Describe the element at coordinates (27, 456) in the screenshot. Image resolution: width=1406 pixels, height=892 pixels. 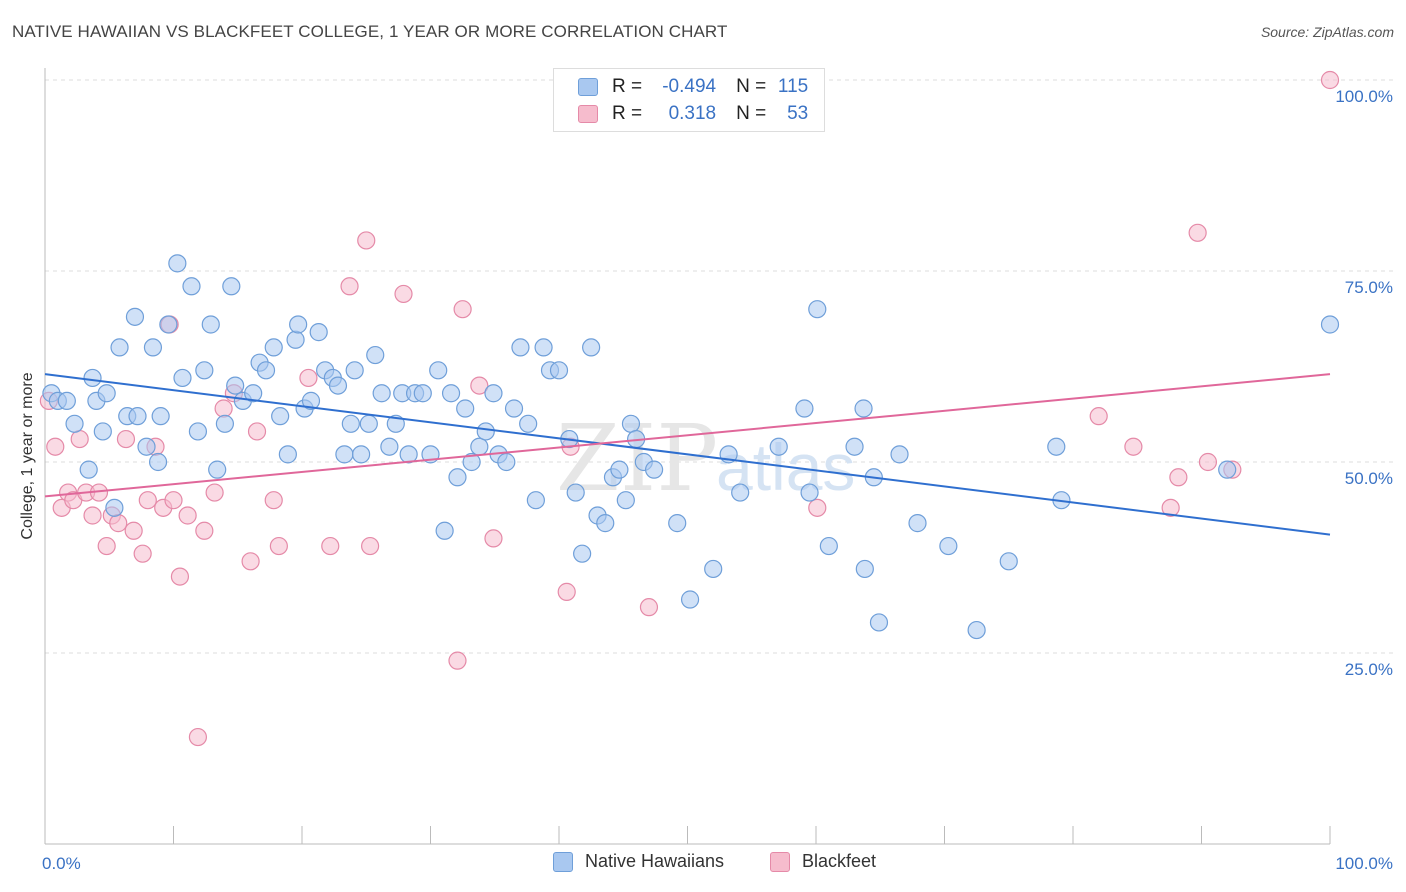
I see `y-axis-label: College, 1 year or more` at that location.